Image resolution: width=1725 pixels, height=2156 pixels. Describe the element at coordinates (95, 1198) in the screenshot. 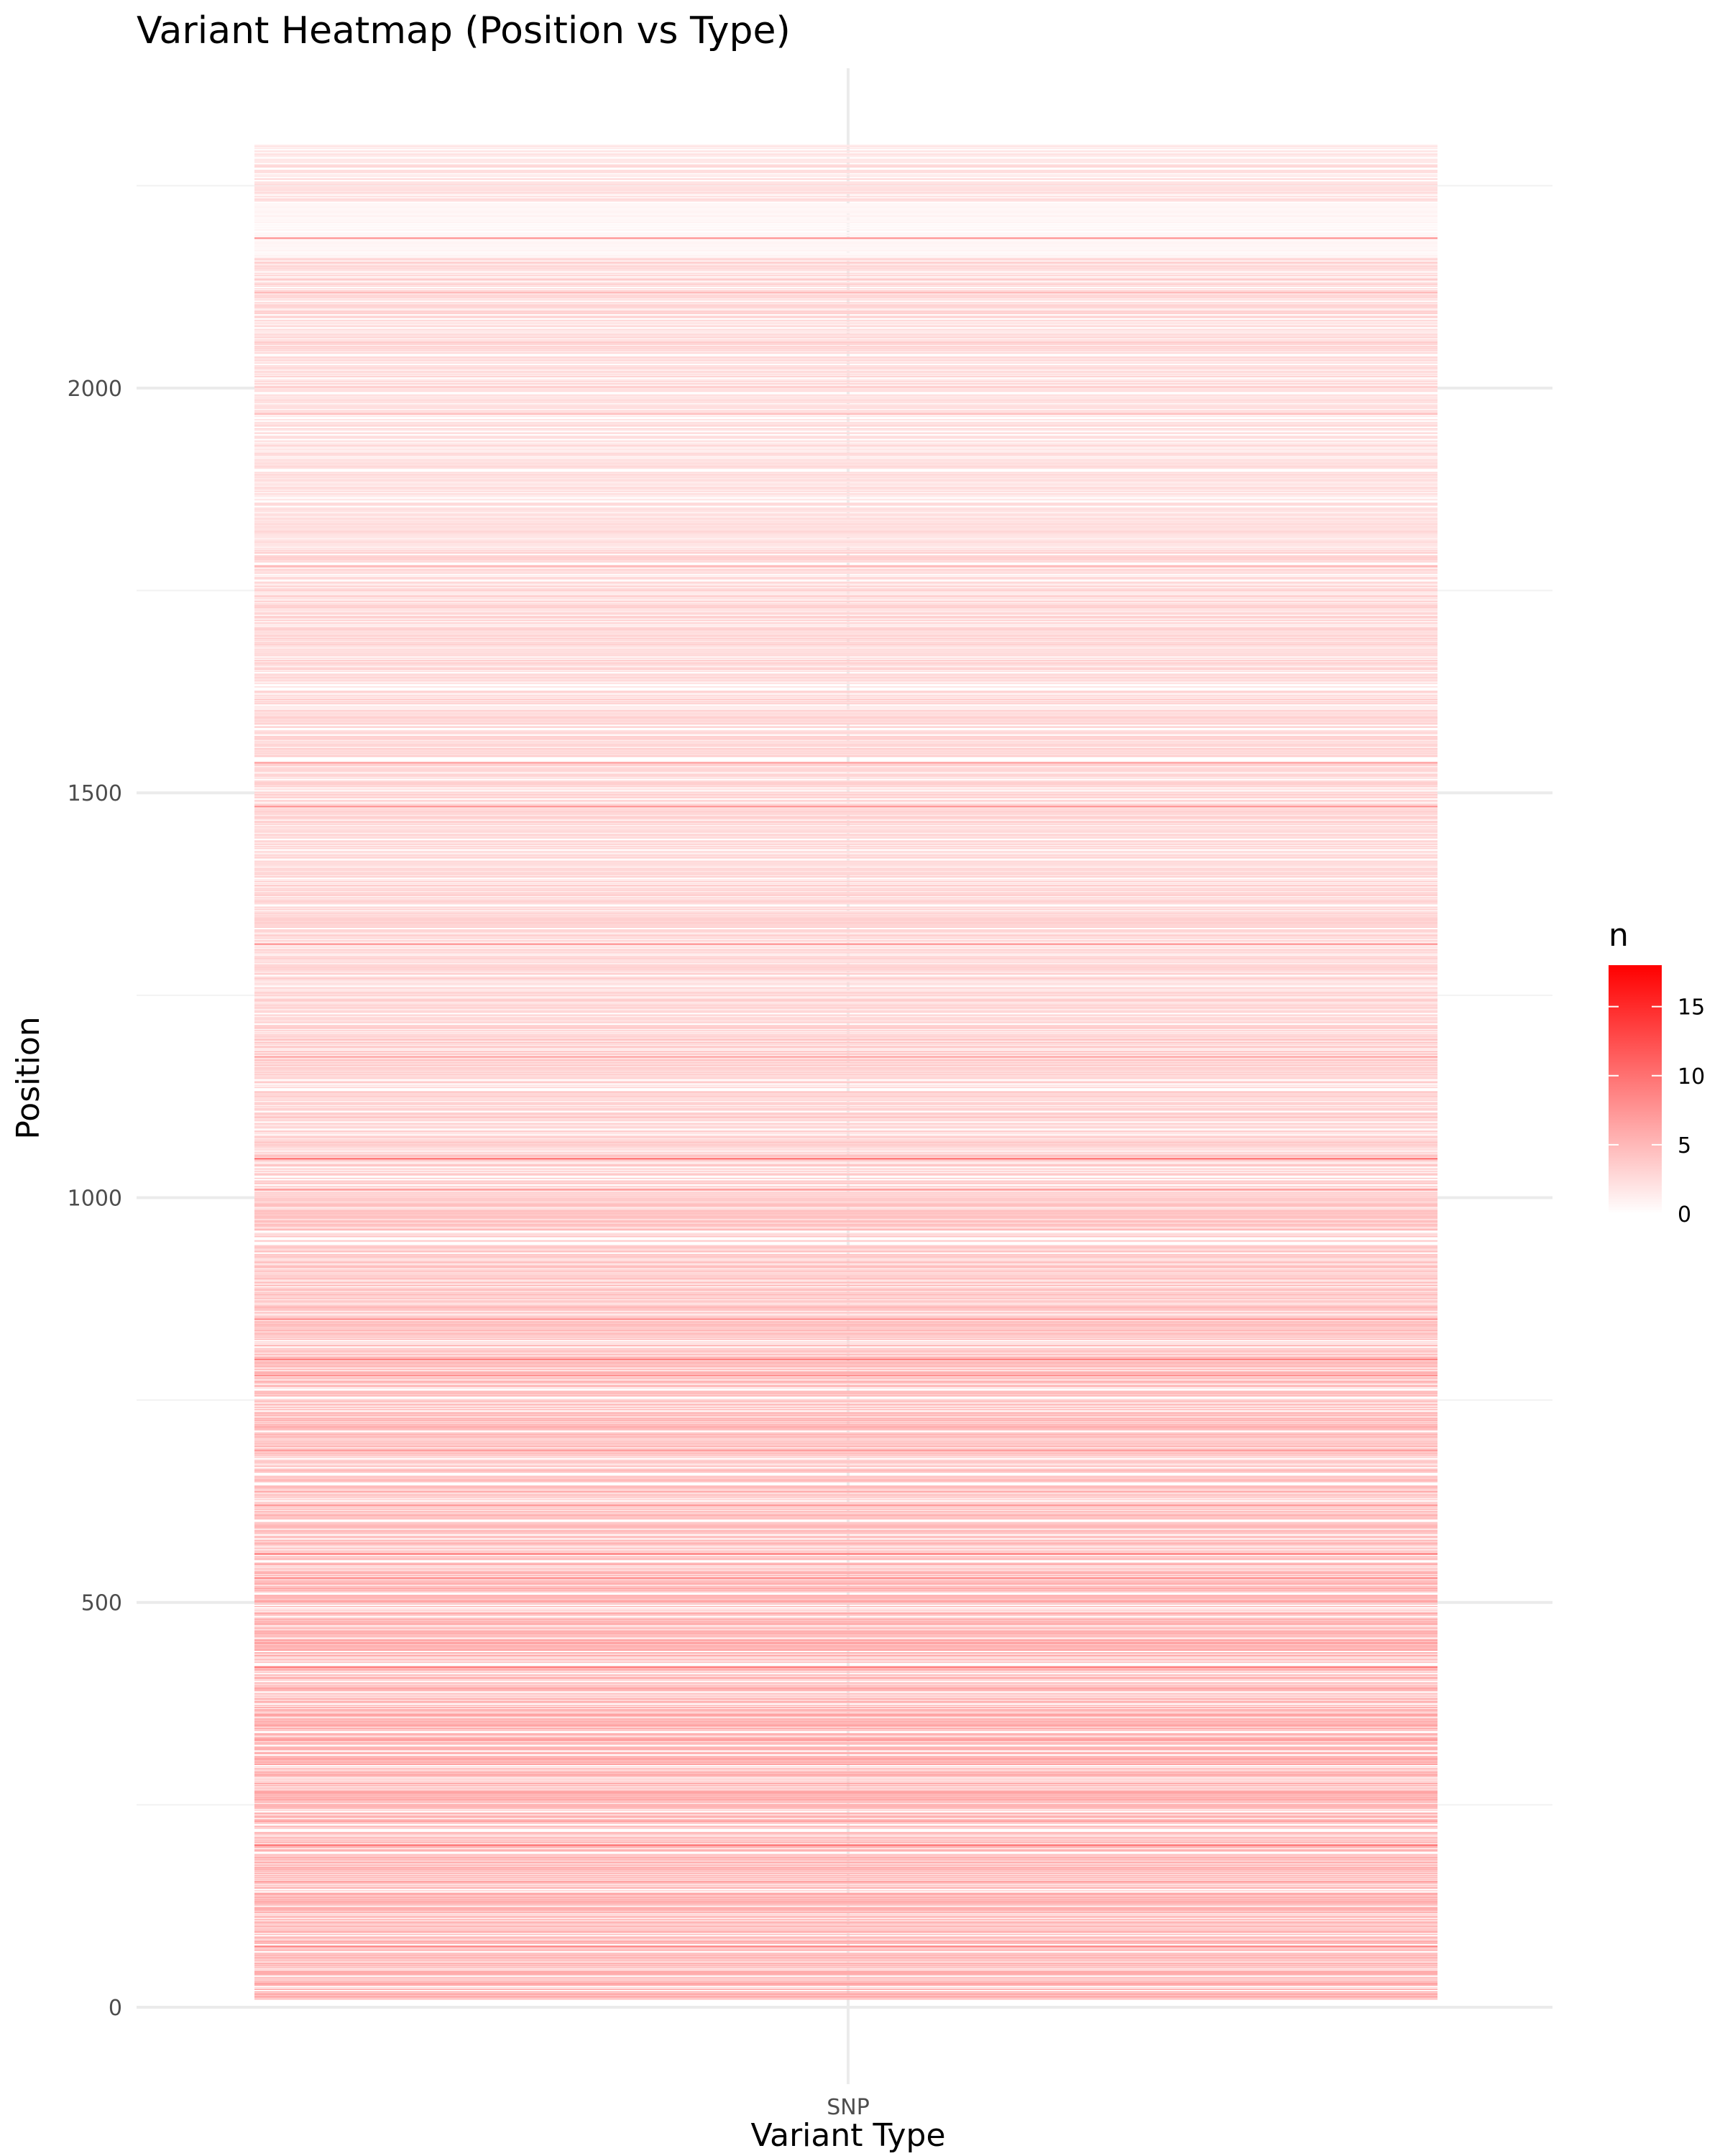

I see `y-tick-label: 1000` at that location.